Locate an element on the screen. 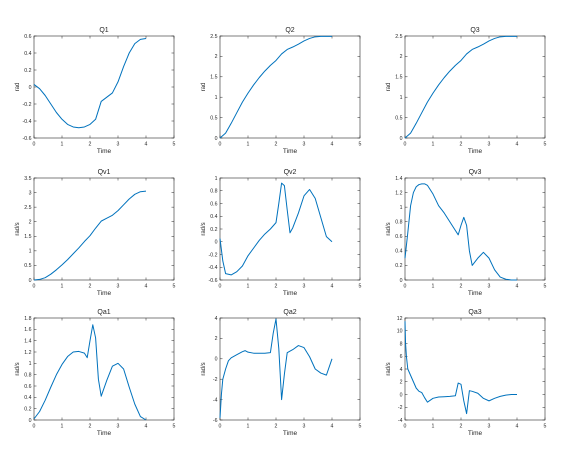 Image resolution: width=564 pixels, height=473 pixels. chart-title: Qa1 is located at coordinates (103, 312).